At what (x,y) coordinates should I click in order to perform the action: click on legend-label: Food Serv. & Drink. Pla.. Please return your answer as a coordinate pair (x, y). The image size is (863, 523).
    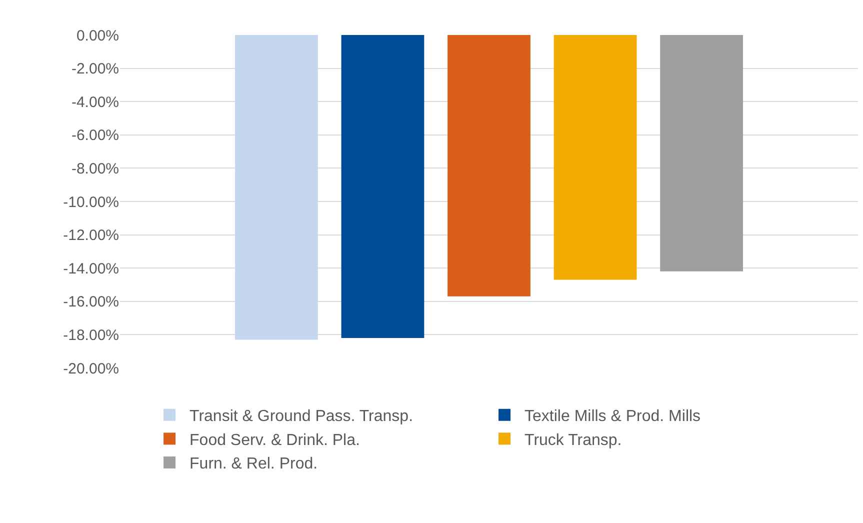
    Looking at the image, I should click on (275, 440).